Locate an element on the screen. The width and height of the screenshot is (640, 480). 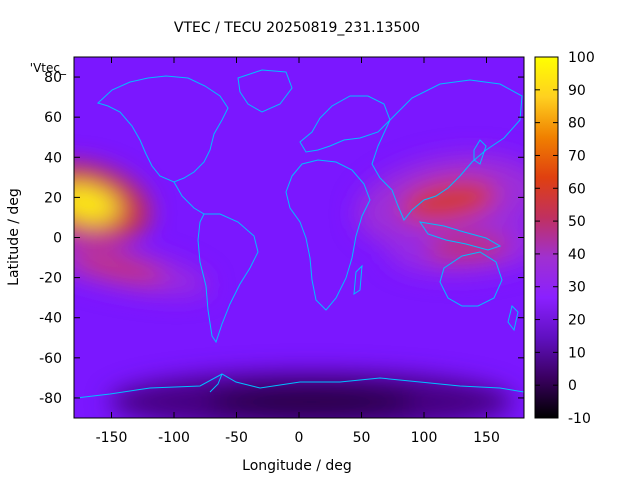
y-axis-label: Latitude / deg is located at coordinates (14, 237).